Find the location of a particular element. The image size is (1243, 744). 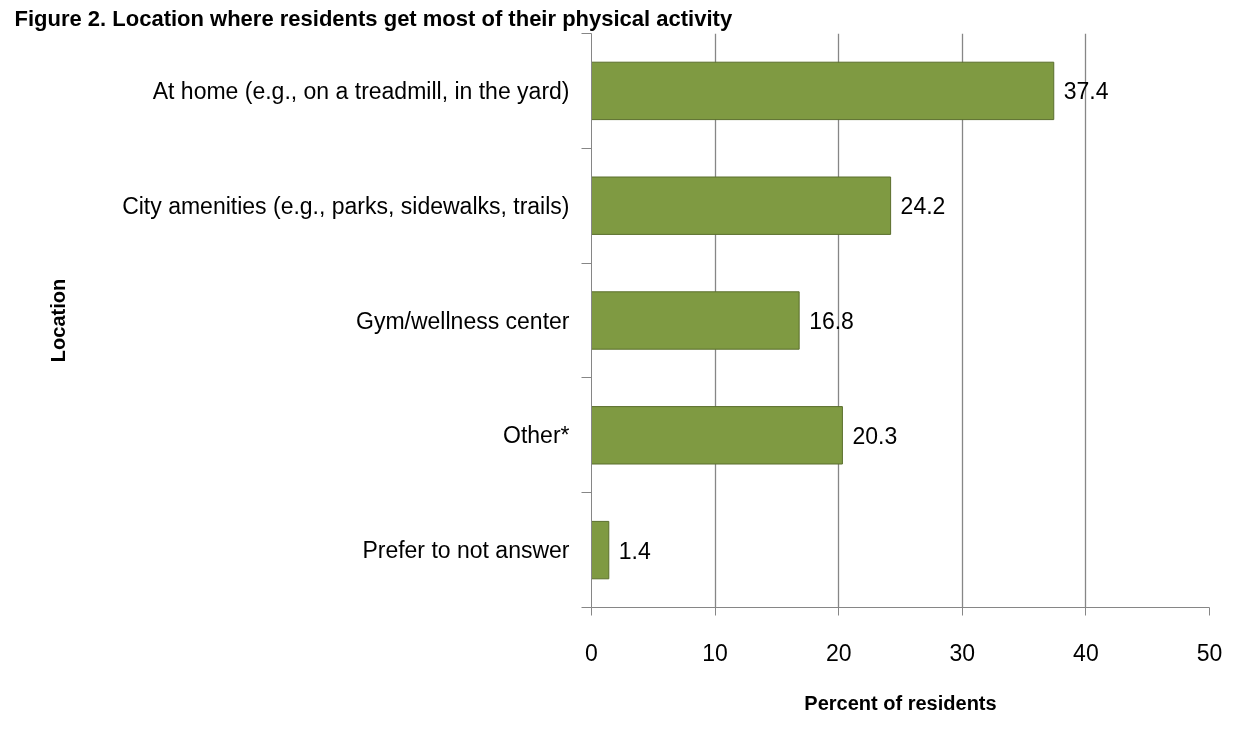

data-label: 37.4 is located at coordinates (1086, 91).